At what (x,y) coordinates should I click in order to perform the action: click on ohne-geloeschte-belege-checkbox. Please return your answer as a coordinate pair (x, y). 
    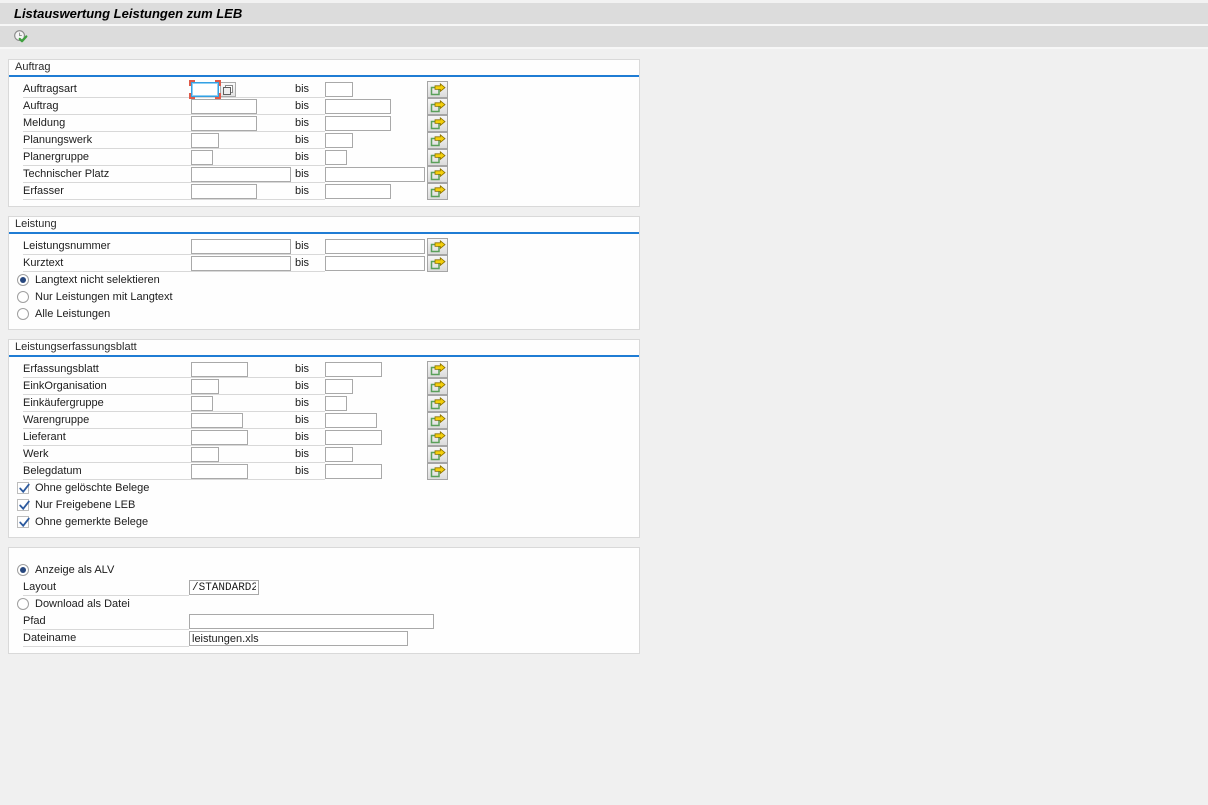
    Looking at the image, I should click on (23, 488).